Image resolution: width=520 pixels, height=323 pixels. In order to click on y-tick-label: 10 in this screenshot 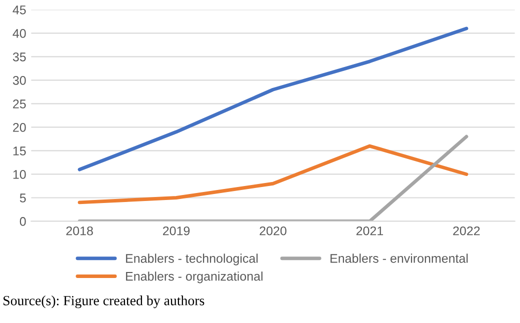, I will do `click(19, 174)`.